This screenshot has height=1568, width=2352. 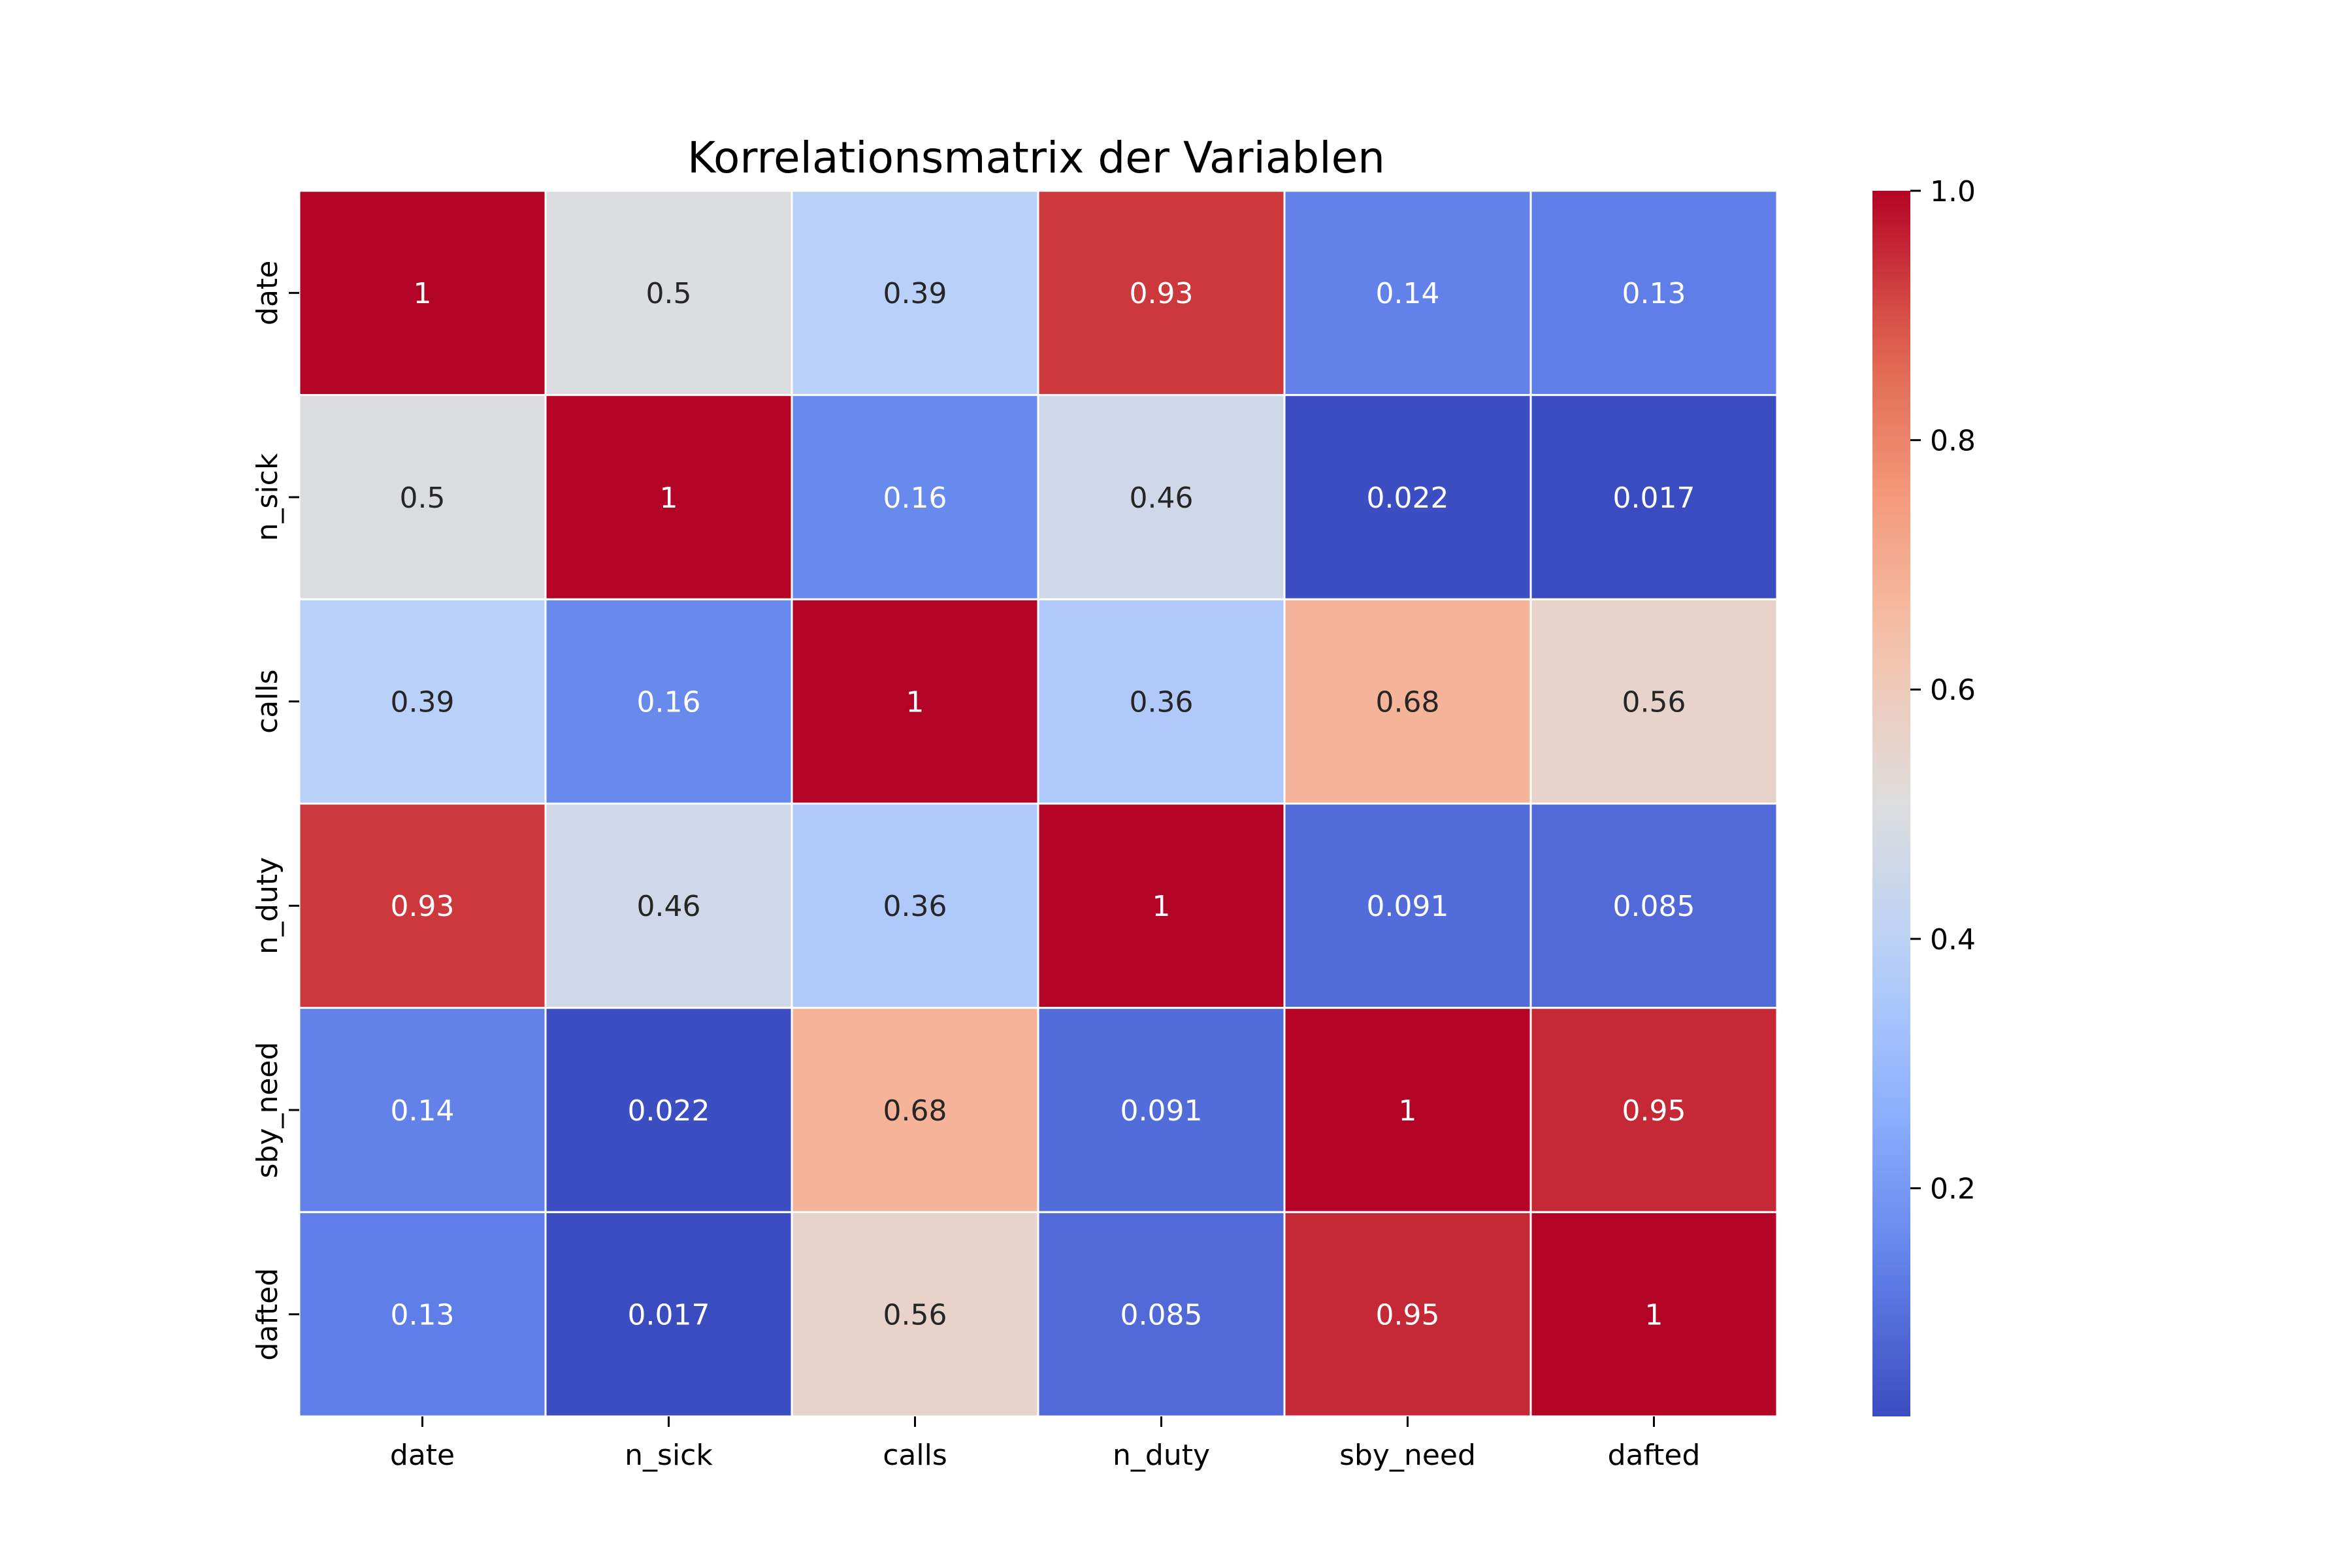 I want to click on x-tick-label: n_duty, so click(x=1161, y=1455).